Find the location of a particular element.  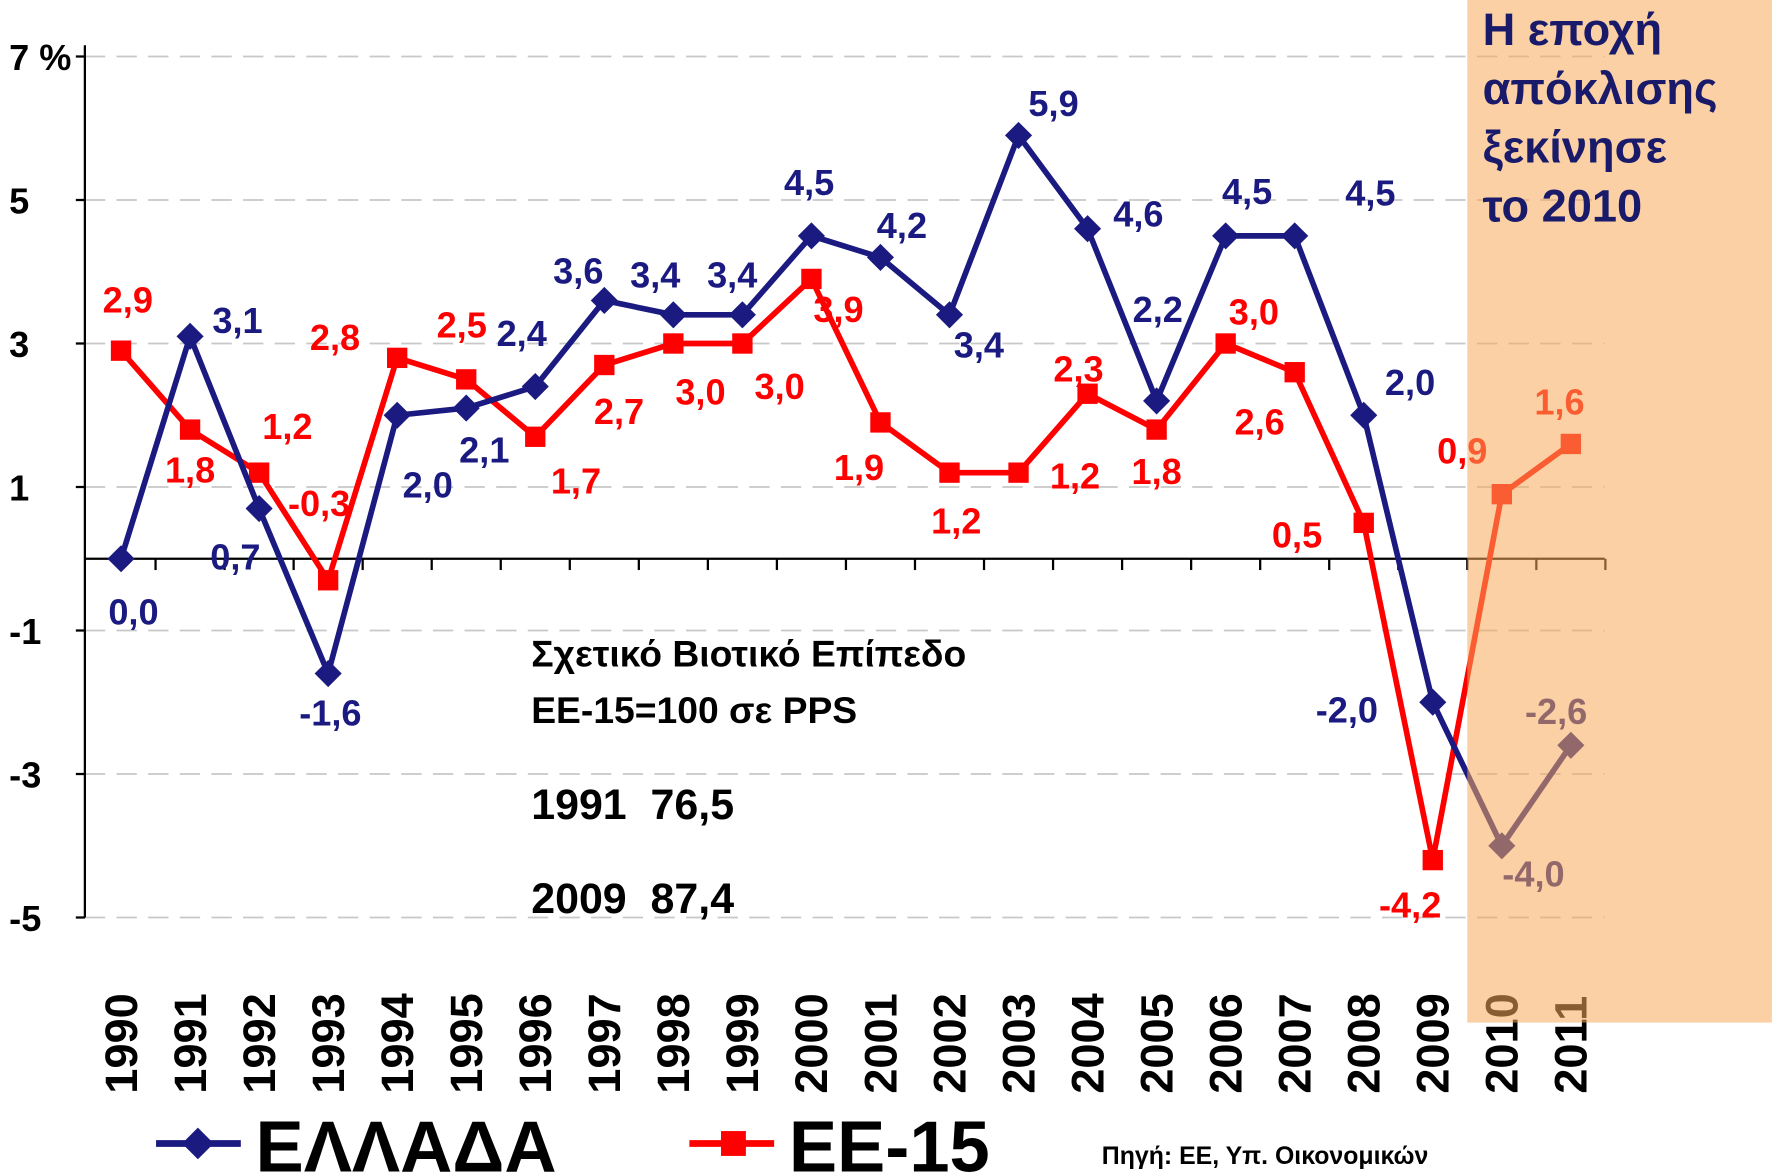

x-tick-label: 2007 is located at coordinates (1295, 1043).